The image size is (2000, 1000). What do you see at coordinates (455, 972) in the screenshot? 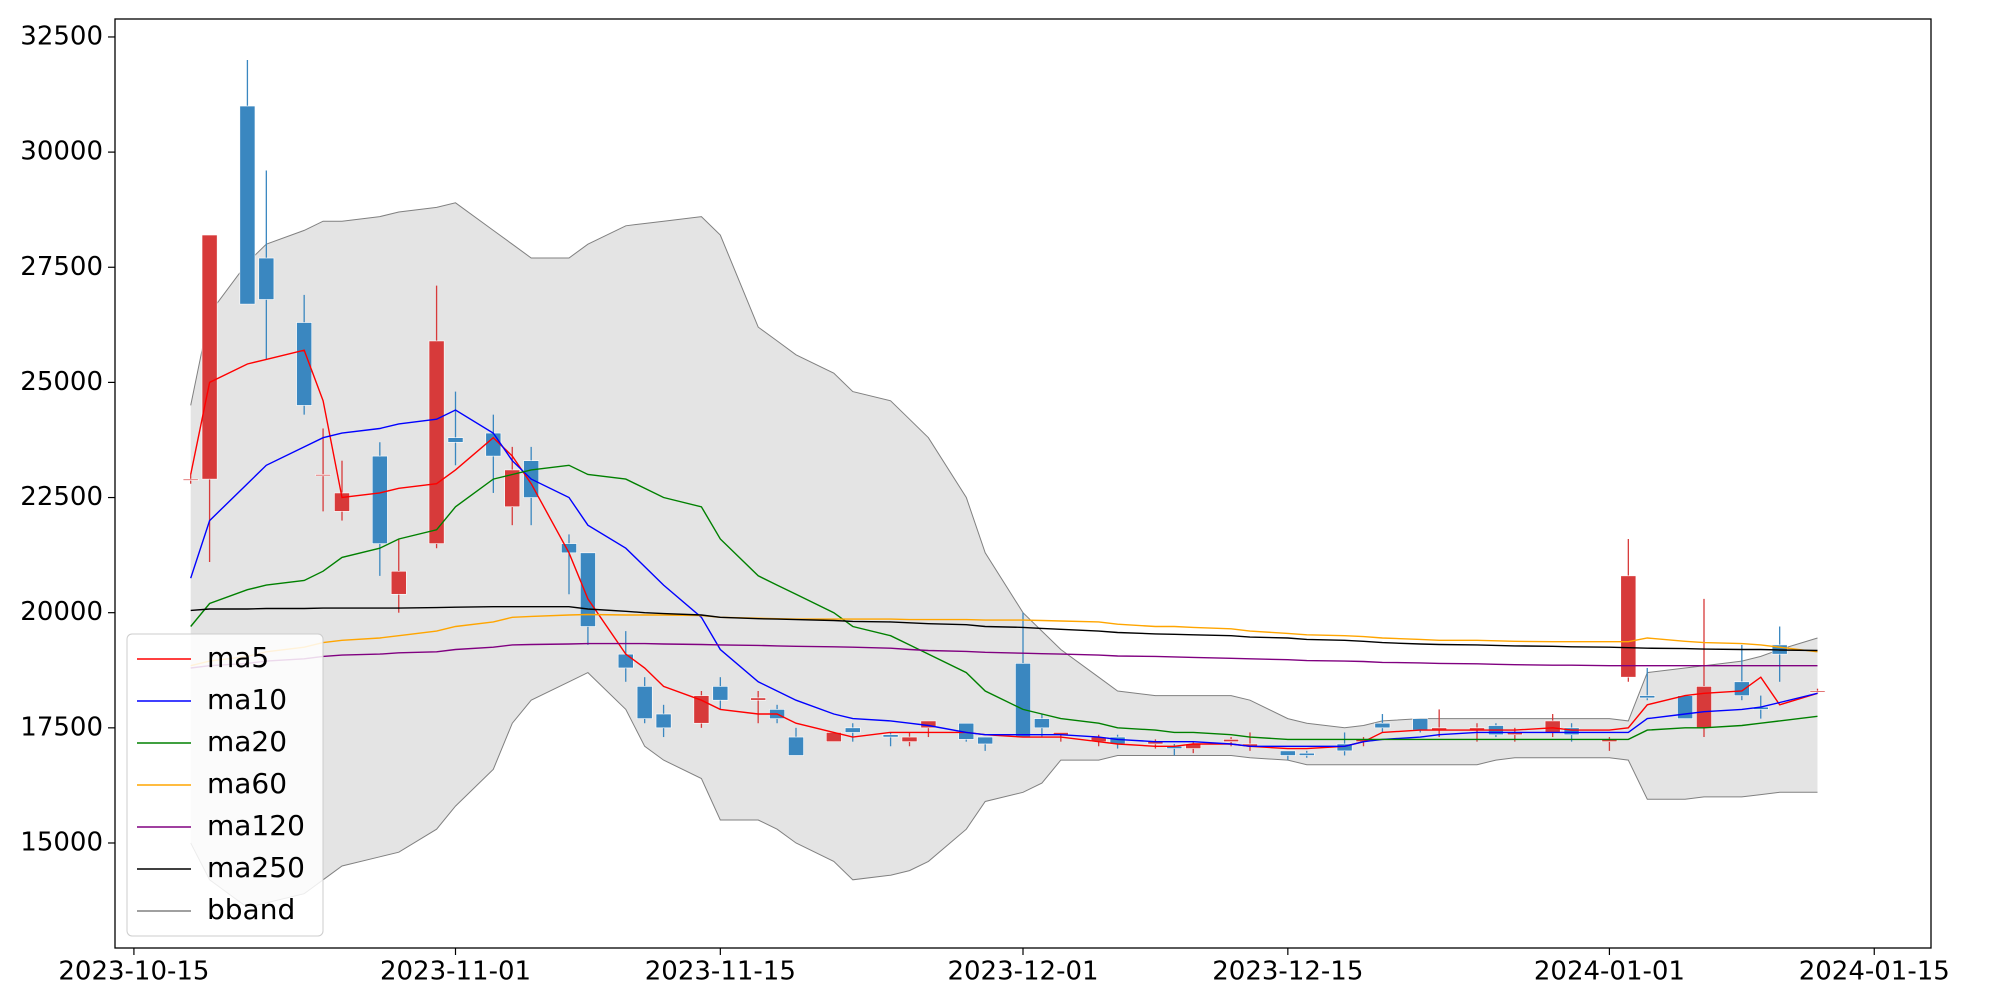
I see `x-tick-label: 2023-11-01` at bounding box center [455, 972].